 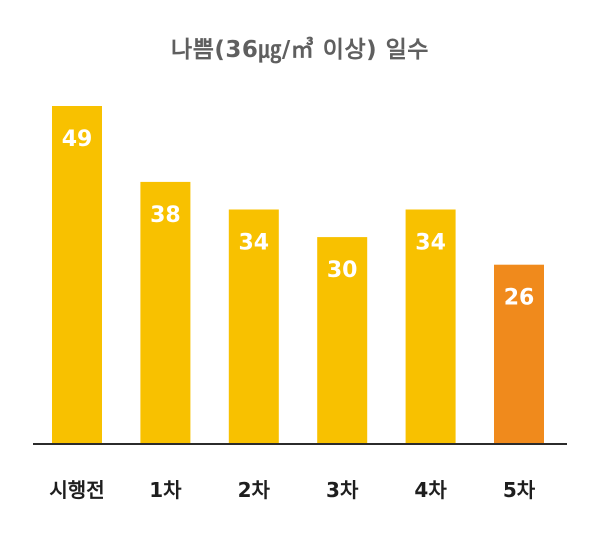 I want to click on chart-title: 나쁨(36㎍/㎥ 이상) 일수, so click(x=300, y=50).